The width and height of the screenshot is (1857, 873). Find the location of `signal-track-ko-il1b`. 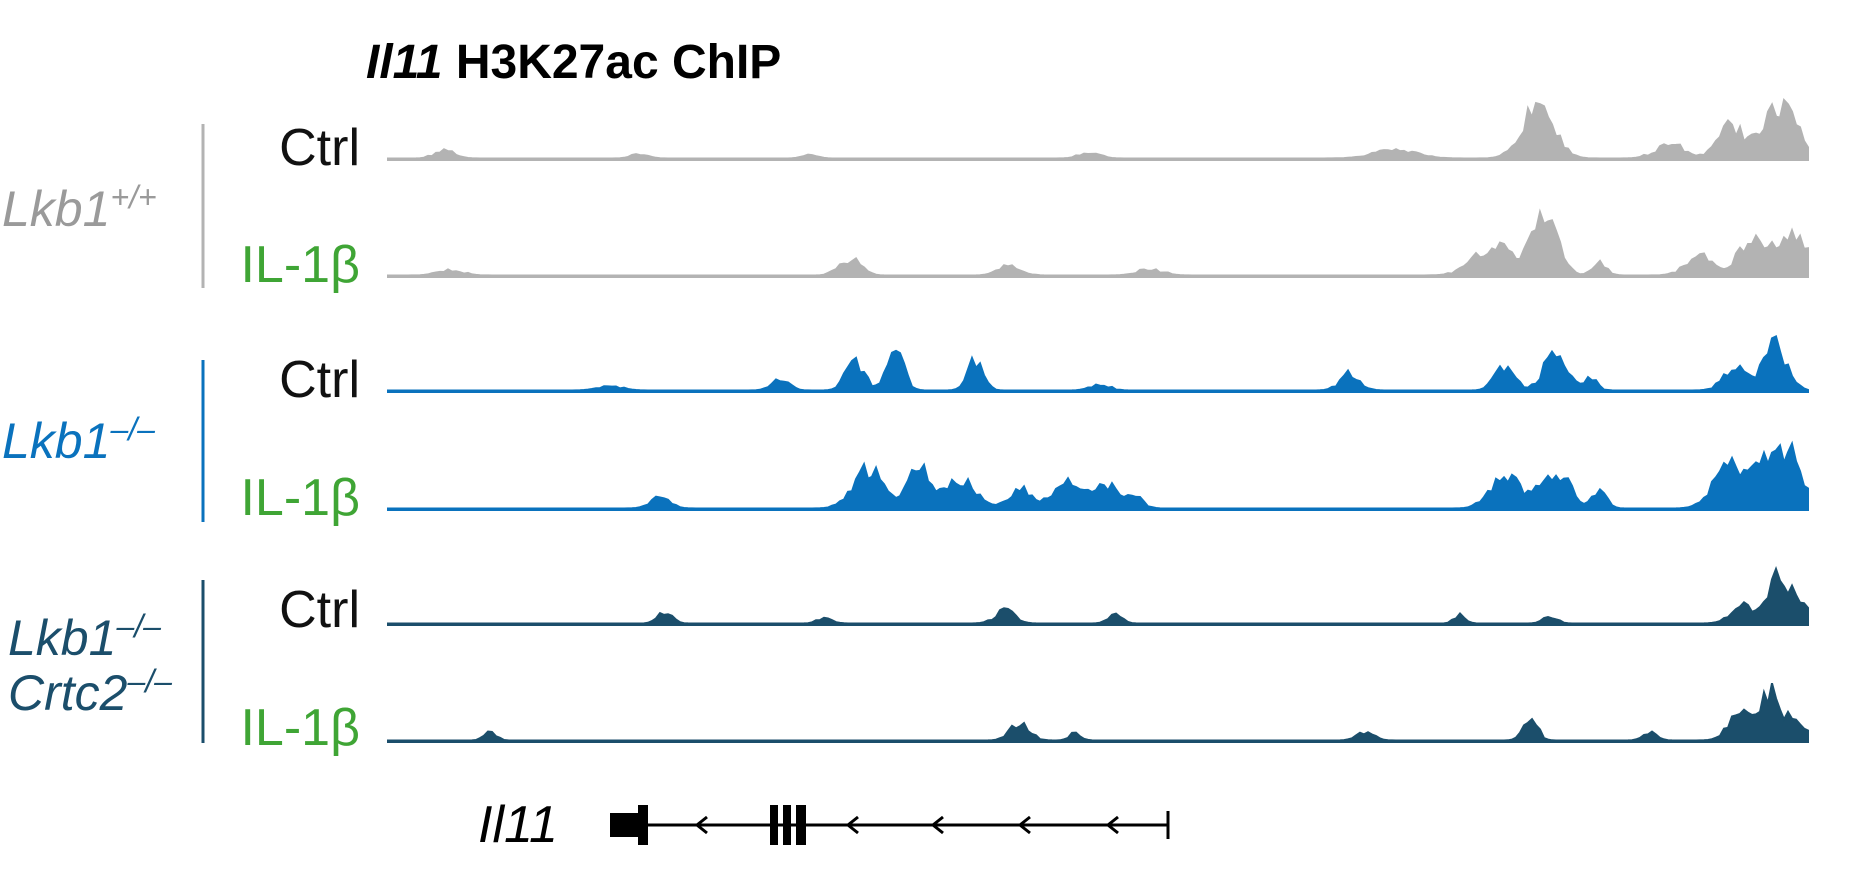

signal-track-ko-il1b is located at coordinates (1098, 475).